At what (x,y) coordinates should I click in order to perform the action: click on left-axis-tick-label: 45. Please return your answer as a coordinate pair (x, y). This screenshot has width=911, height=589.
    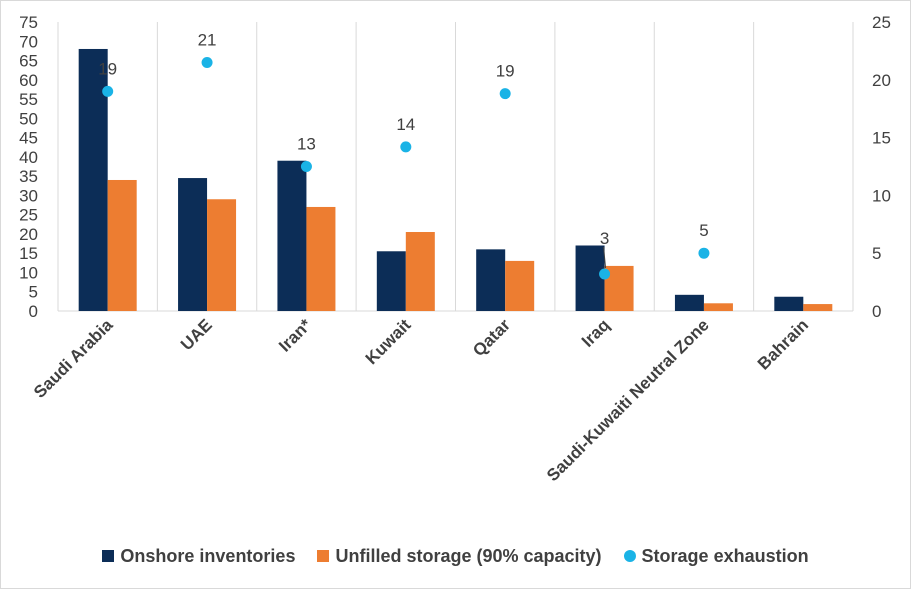
    Looking at the image, I should click on (28, 138).